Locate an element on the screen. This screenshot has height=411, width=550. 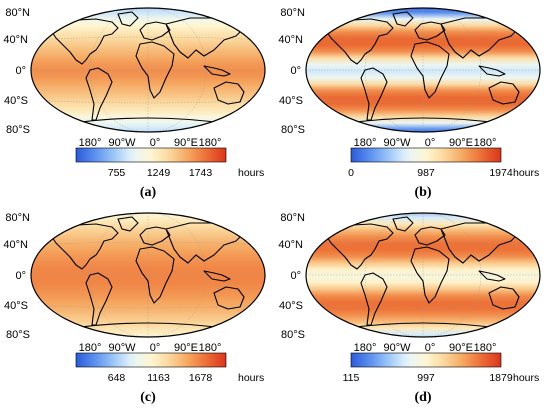
panel-label: (b) is located at coordinates (422, 192).